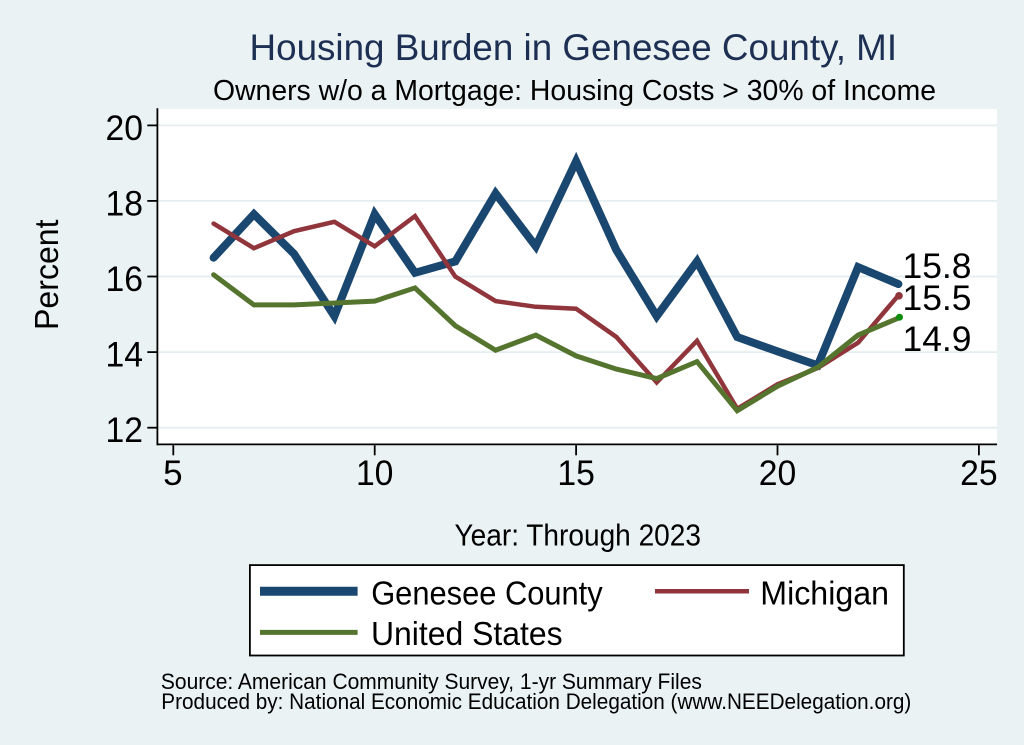 The height and width of the screenshot is (745, 1024). I want to click on svg-text: Year: Through 2023, so click(578, 534).